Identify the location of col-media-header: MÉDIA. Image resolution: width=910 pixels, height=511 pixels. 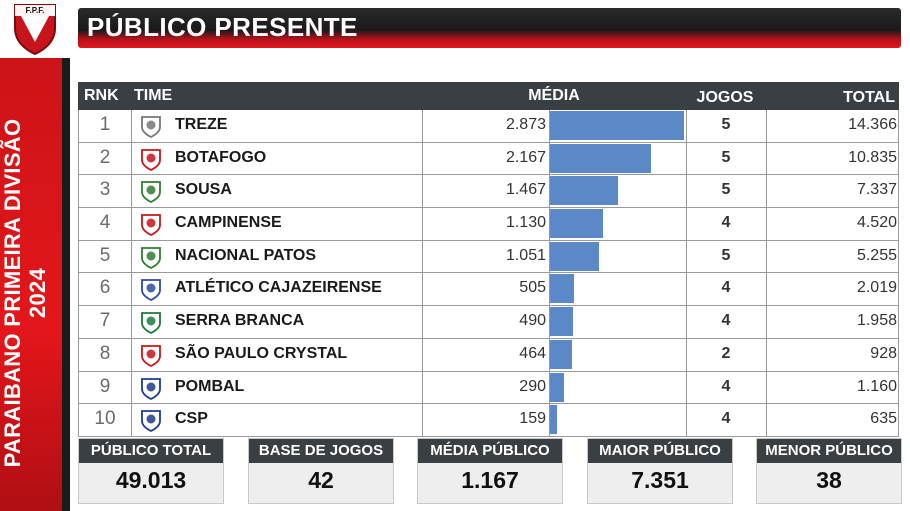
(554, 95).